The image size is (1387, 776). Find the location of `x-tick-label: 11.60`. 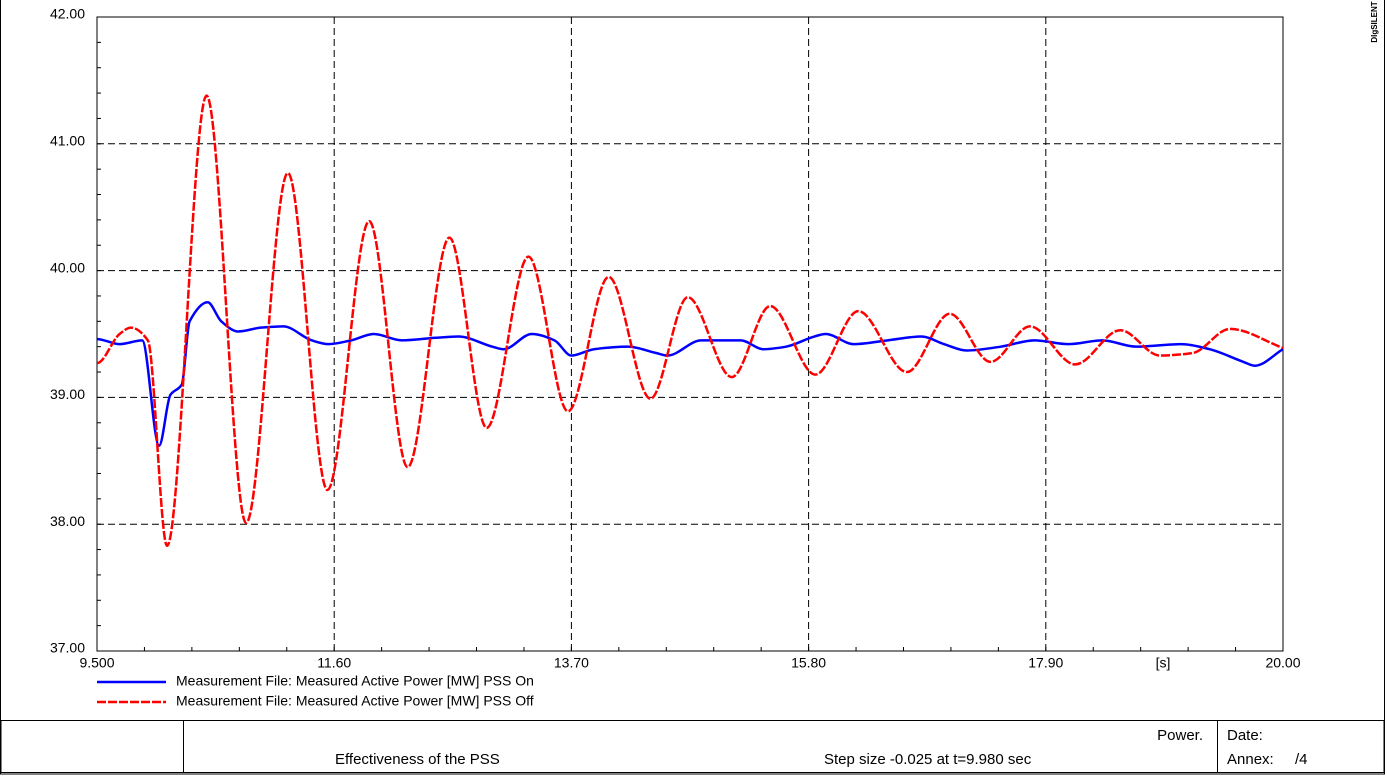

x-tick-label: 11.60 is located at coordinates (334, 663).